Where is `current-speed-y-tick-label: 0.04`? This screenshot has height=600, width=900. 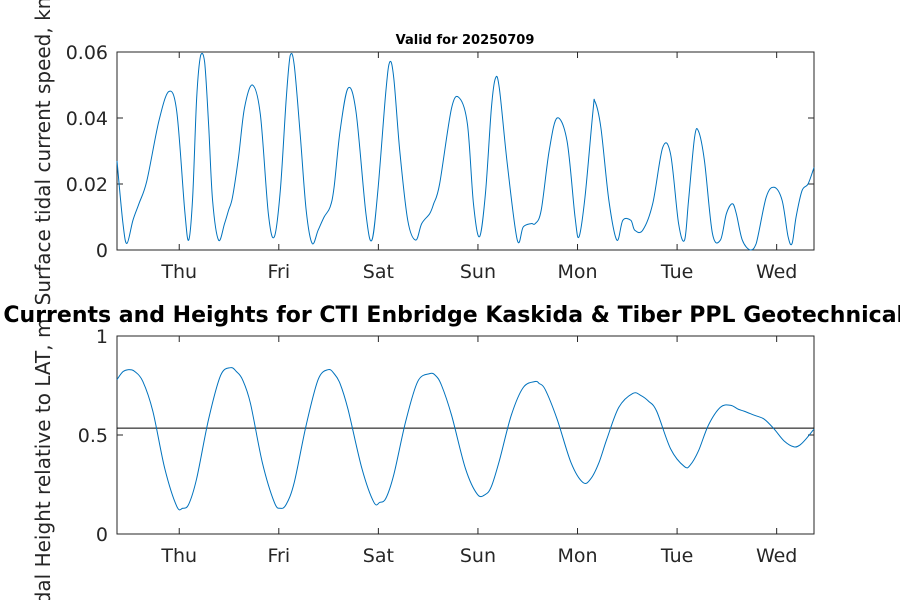
current-speed-y-tick-label: 0.04 is located at coordinates (87, 119).